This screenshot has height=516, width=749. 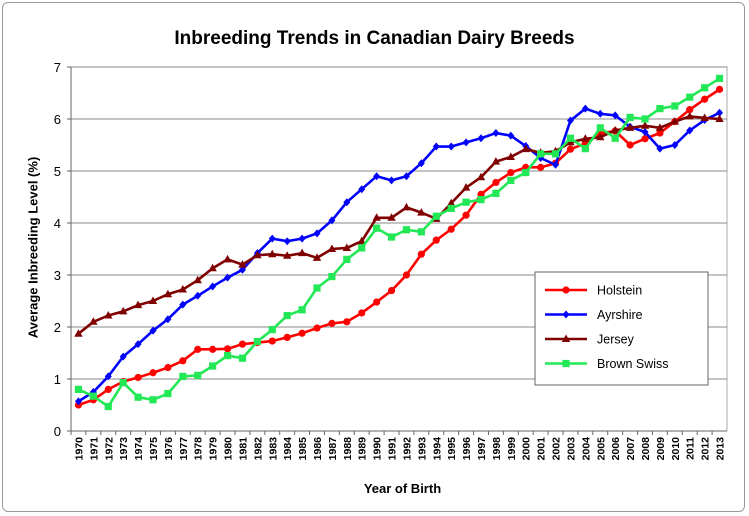 What do you see at coordinates (402, 488) in the screenshot?
I see `x-axis-label: Year of Birth` at bounding box center [402, 488].